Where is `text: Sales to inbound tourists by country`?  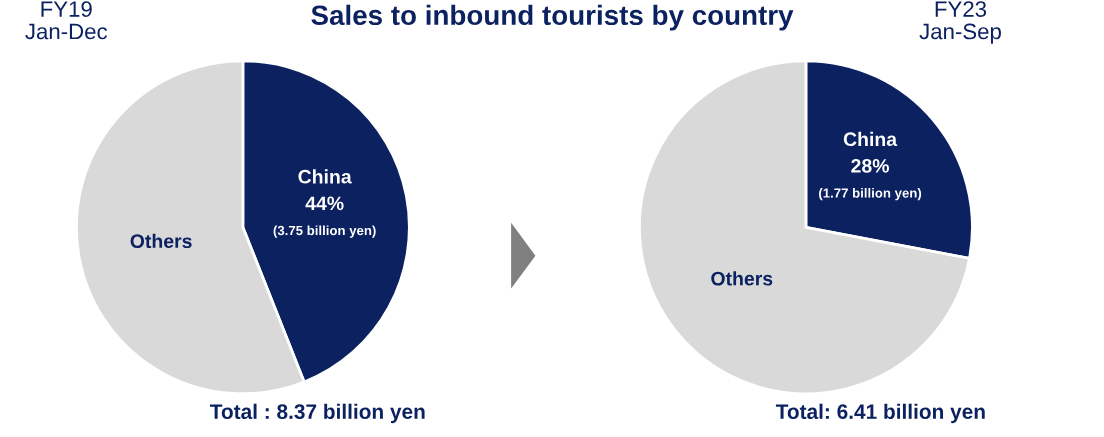 text: Sales to inbound tourists by country is located at coordinates (552, 17).